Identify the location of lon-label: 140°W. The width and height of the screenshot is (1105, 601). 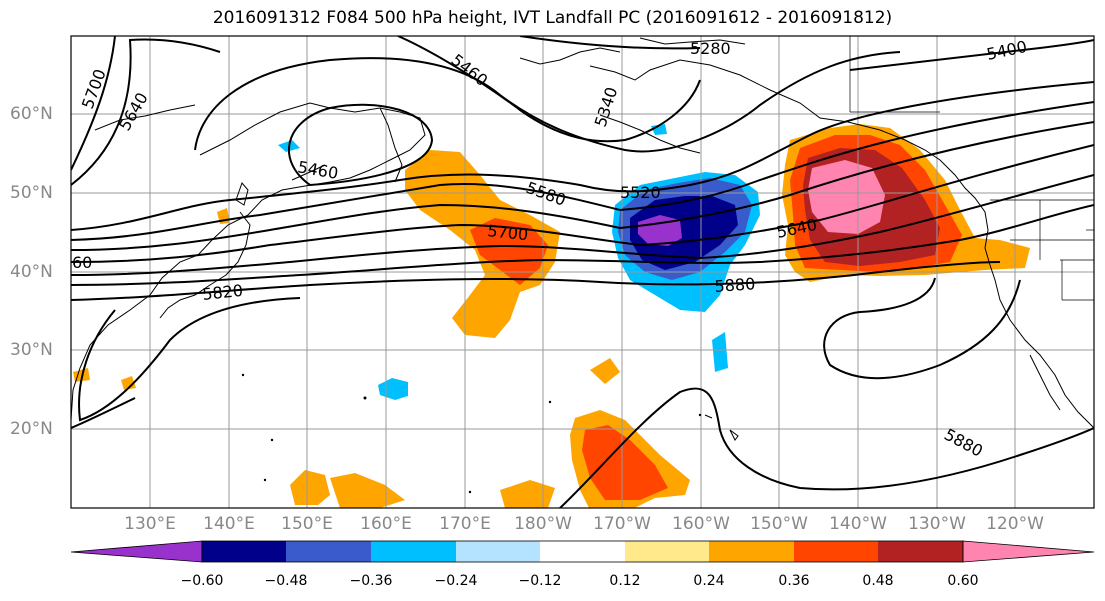
(858, 524).